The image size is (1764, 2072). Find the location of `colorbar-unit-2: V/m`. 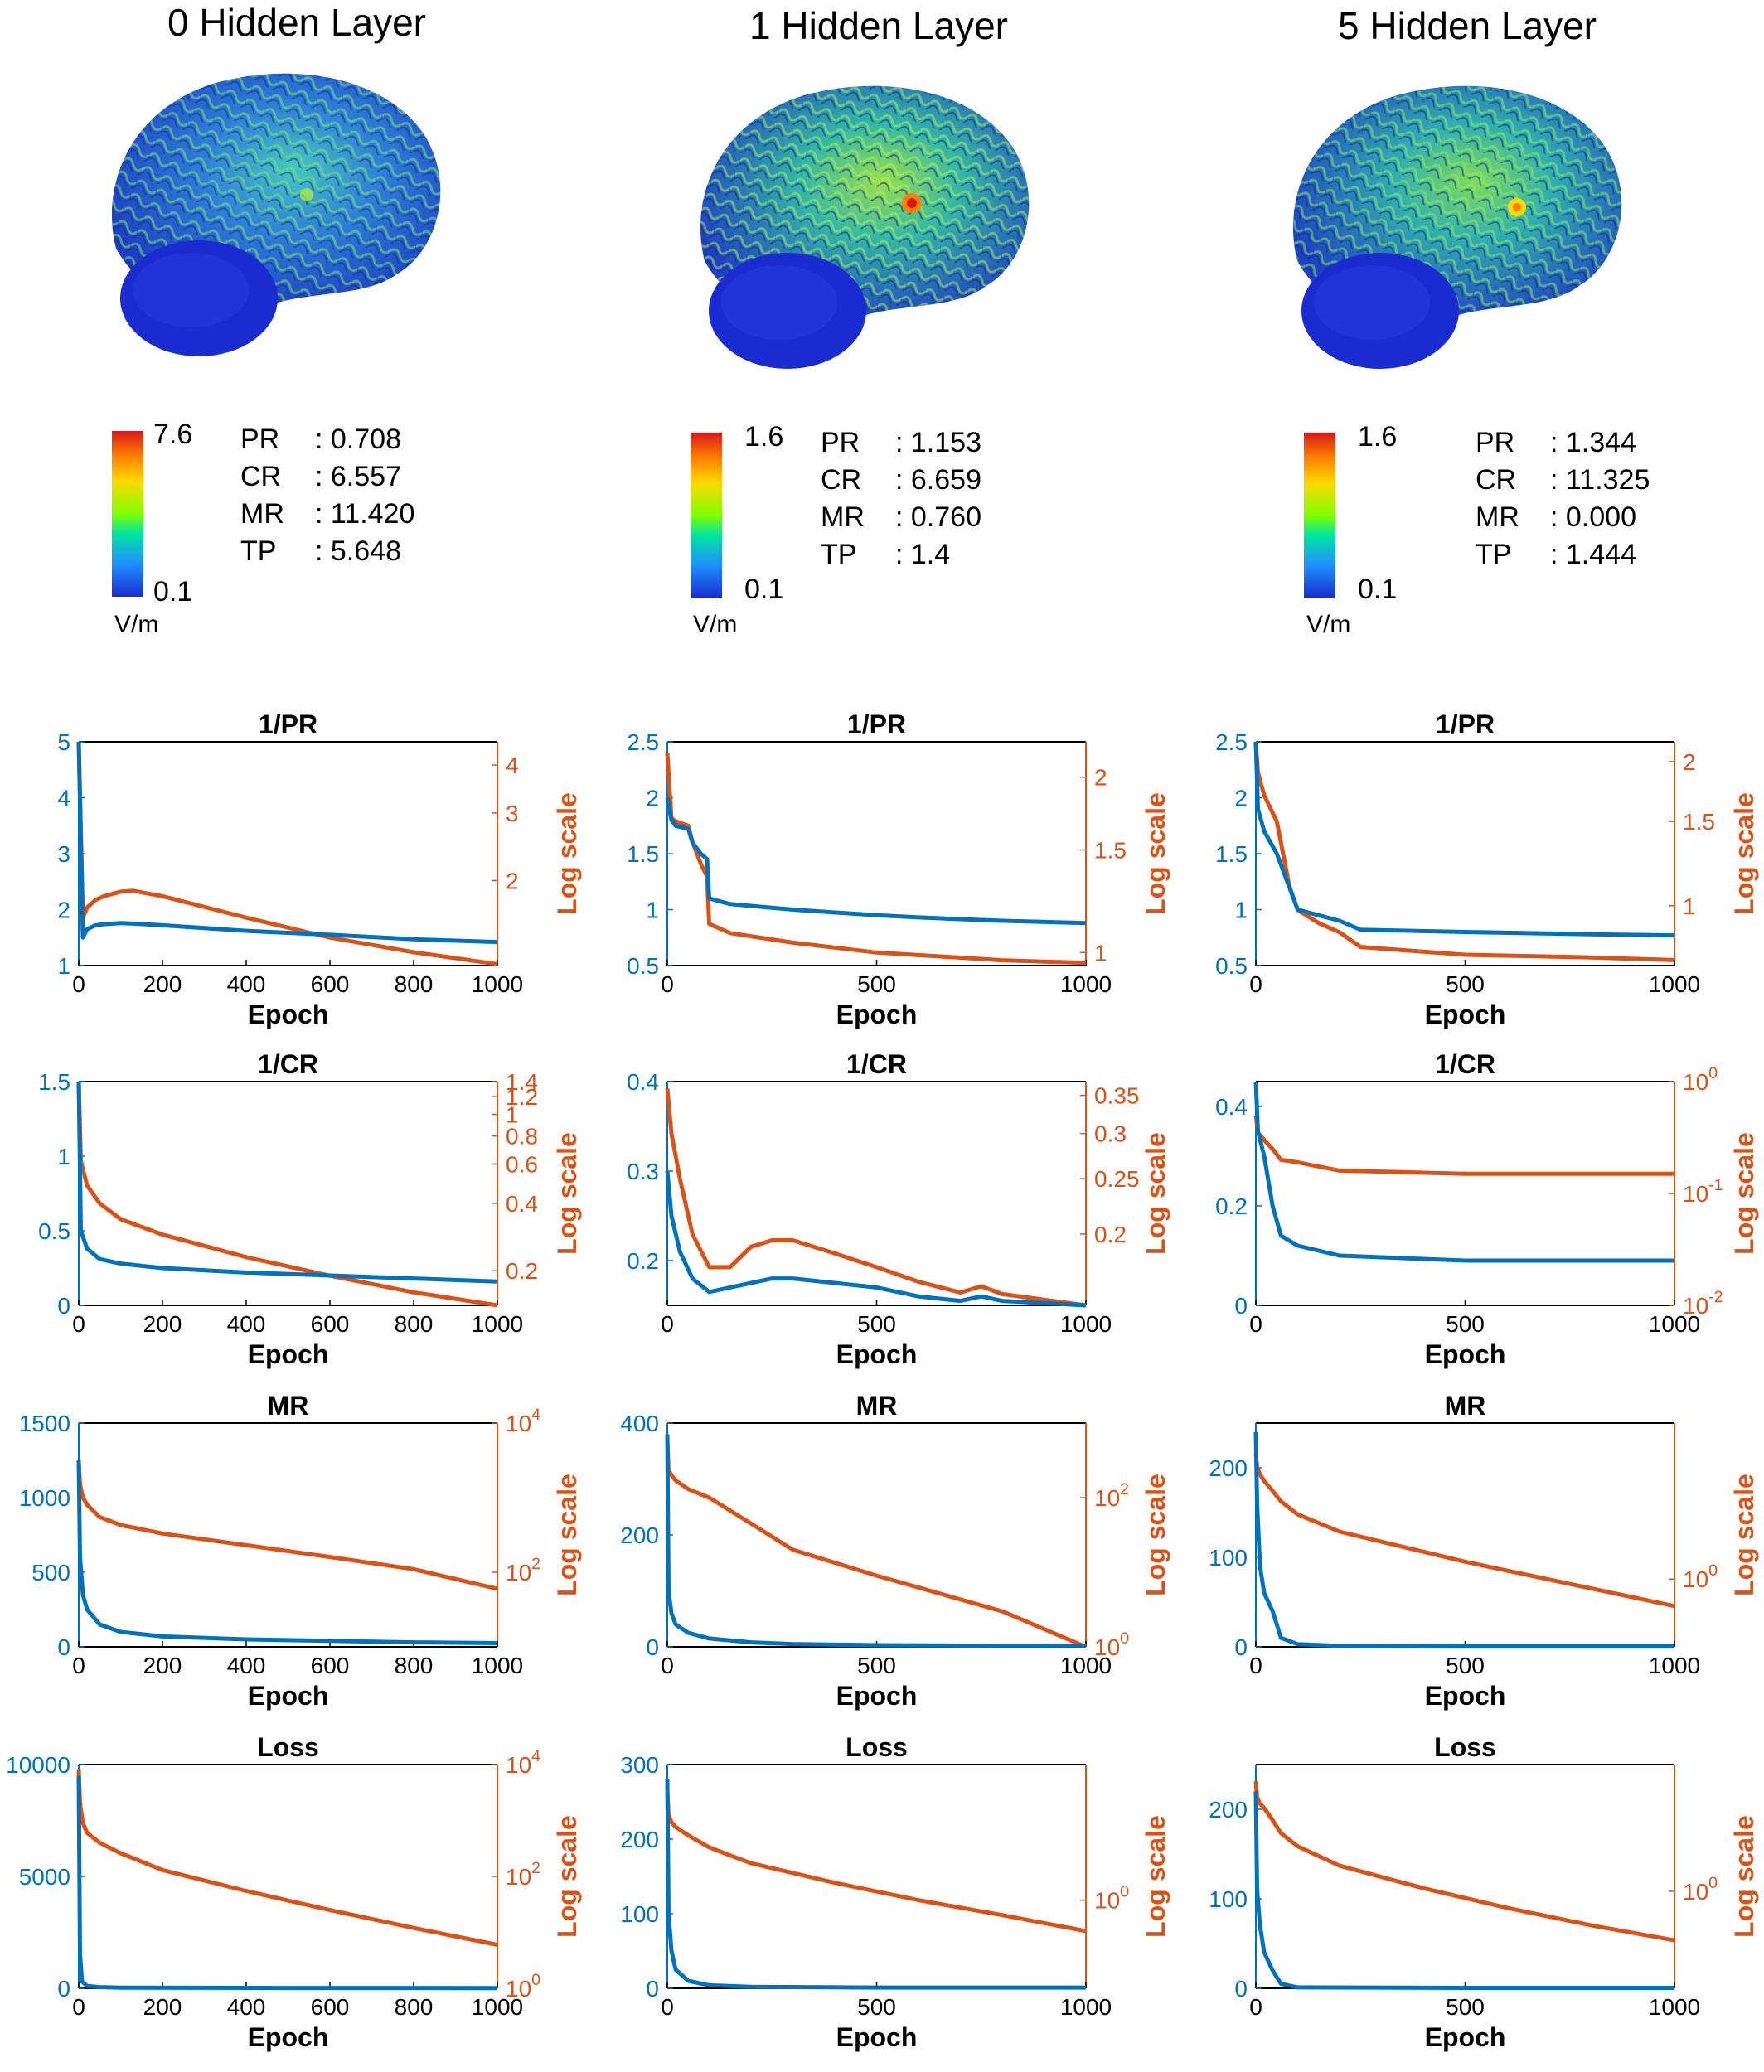

colorbar-unit-2: V/m is located at coordinates (1328, 624).